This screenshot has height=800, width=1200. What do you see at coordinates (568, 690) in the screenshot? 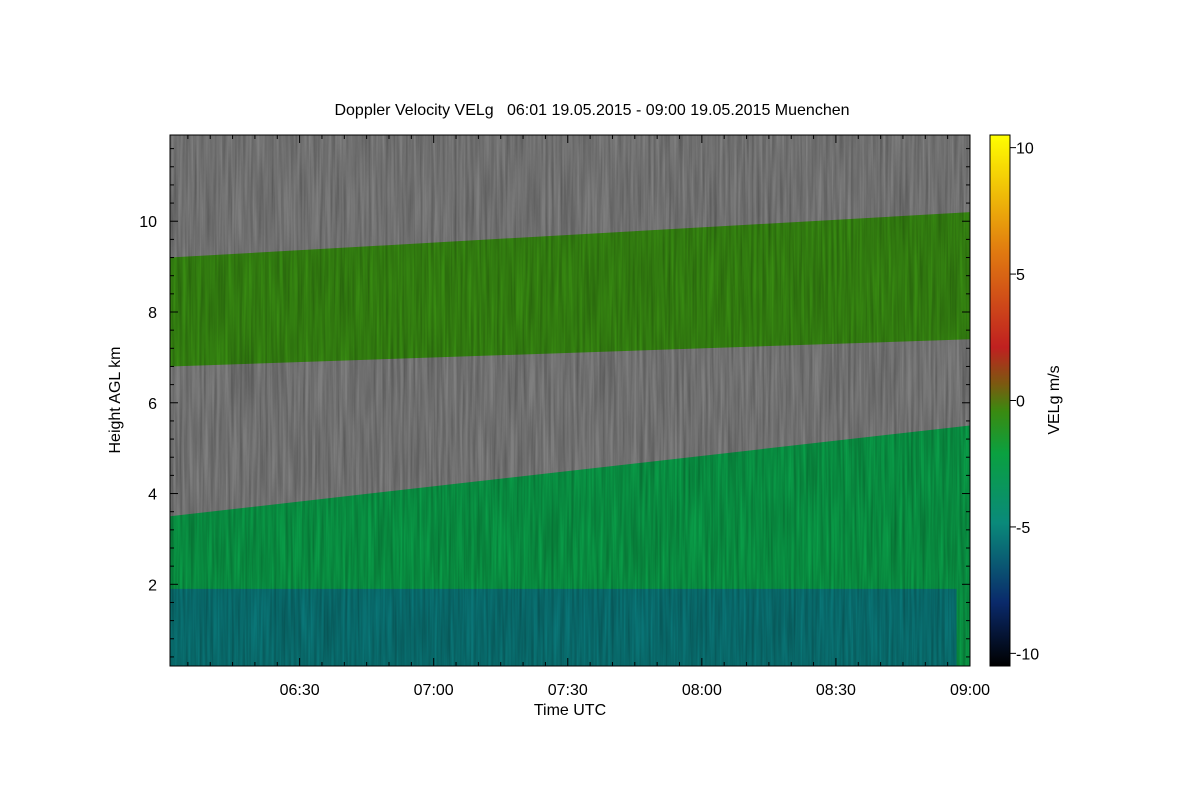
I see `x-tick-label: 07:30` at bounding box center [568, 690].